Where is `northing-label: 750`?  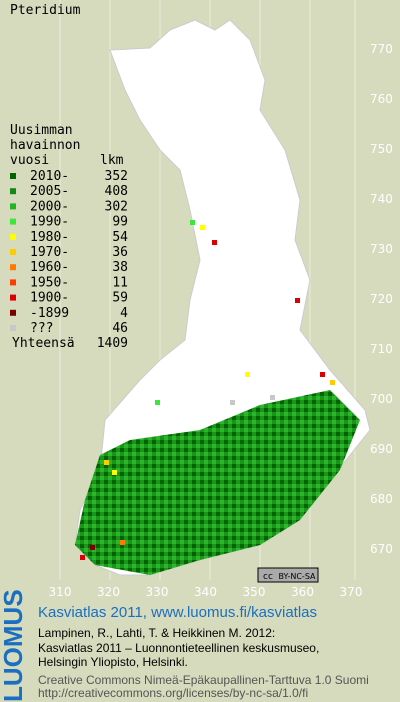 northing-label: 750 is located at coordinates (381, 149).